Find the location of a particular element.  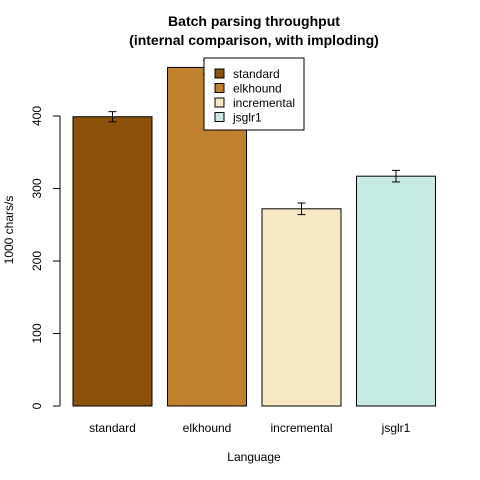

legend-entry-standard: standard is located at coordinates (247, 74).